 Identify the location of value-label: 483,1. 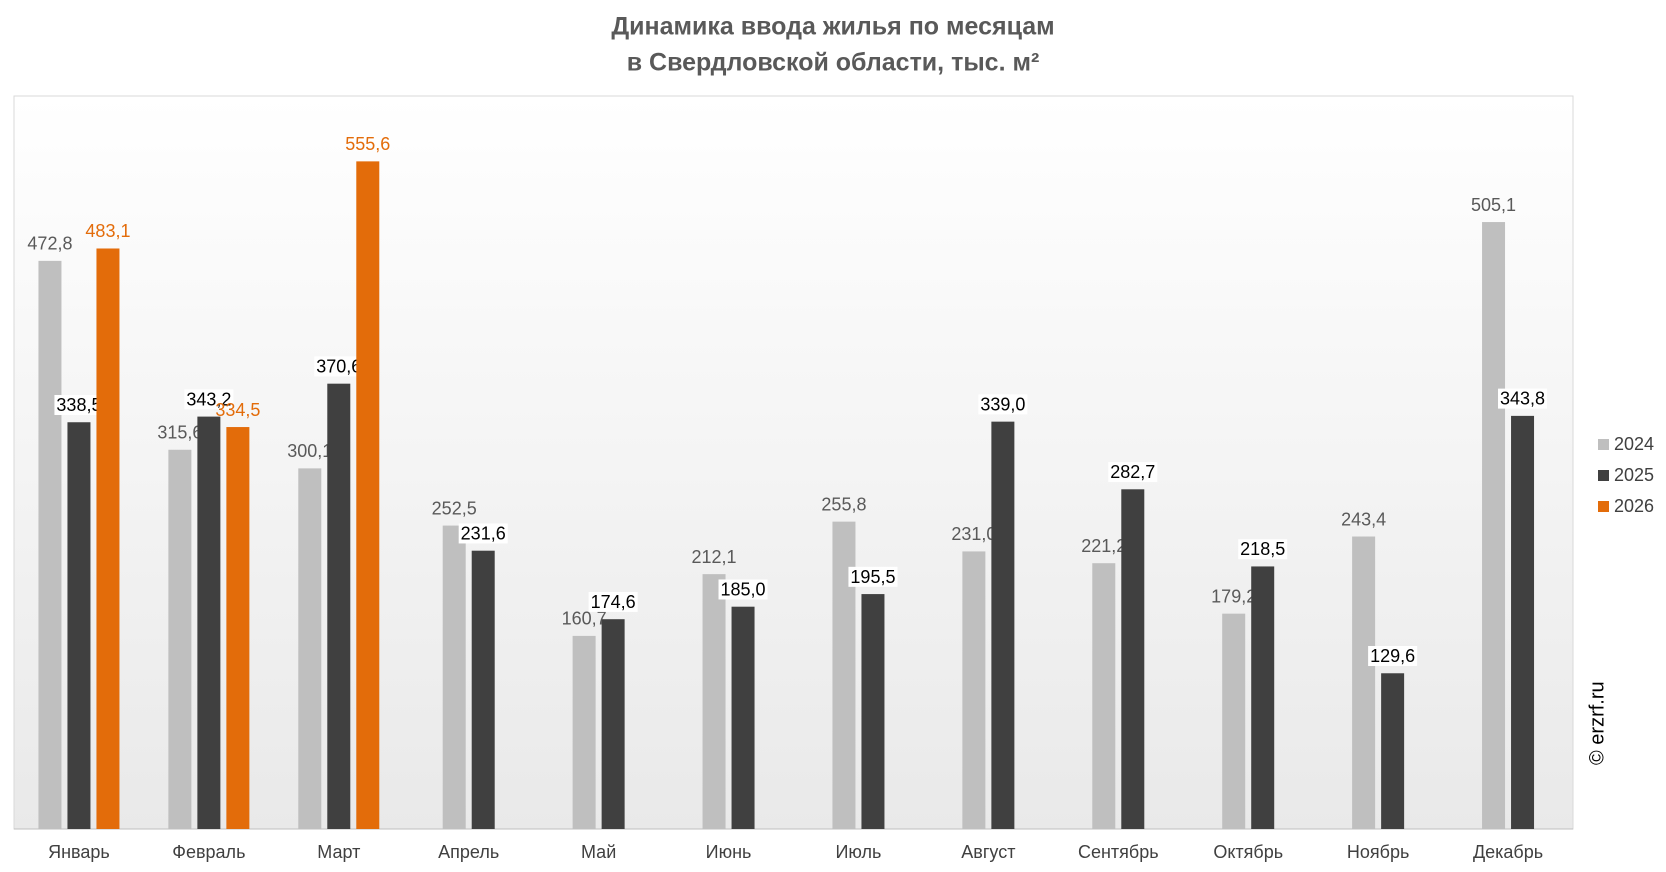
(107, 231).